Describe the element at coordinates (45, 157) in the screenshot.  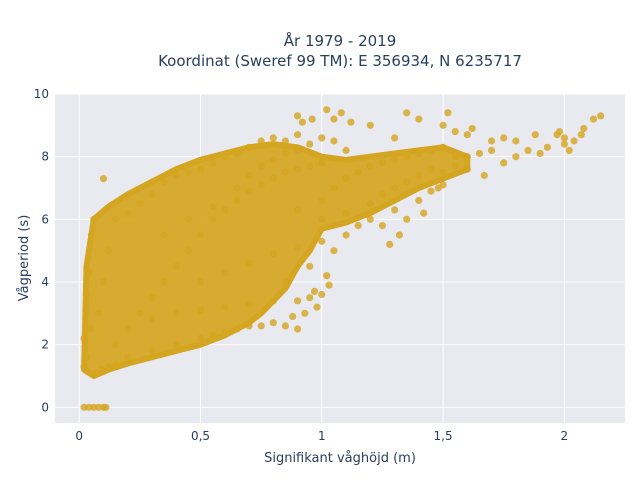
I see `y-tick-label: 8` at that location.